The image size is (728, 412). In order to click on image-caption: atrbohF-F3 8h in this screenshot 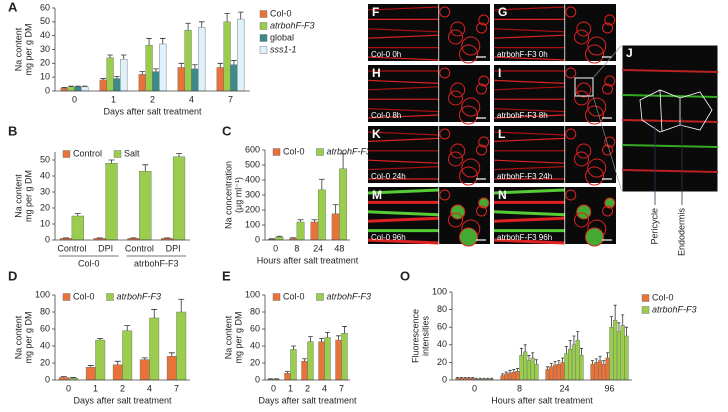, I will do `click(522, 115)`.